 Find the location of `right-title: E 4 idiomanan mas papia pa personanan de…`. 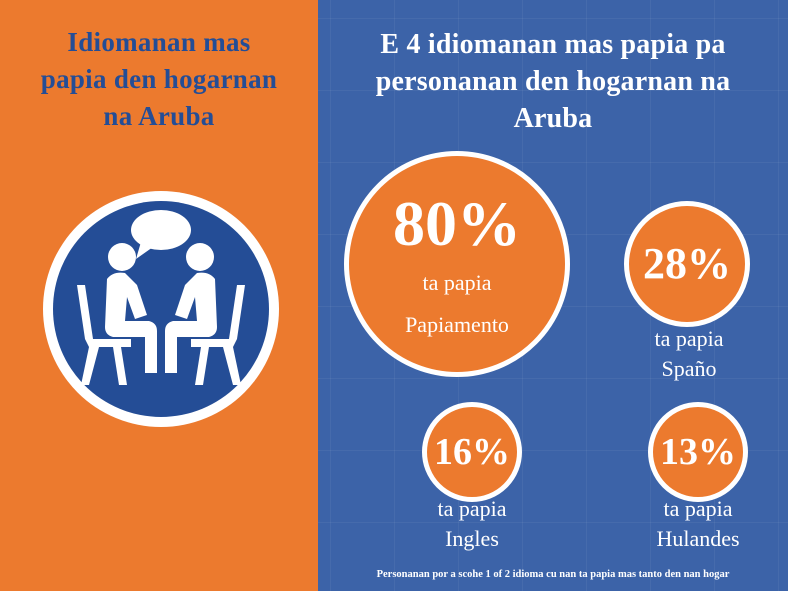

right-title: E 4 idiomanan mas papia pa personanan de… is located at coordinates (553, 81).